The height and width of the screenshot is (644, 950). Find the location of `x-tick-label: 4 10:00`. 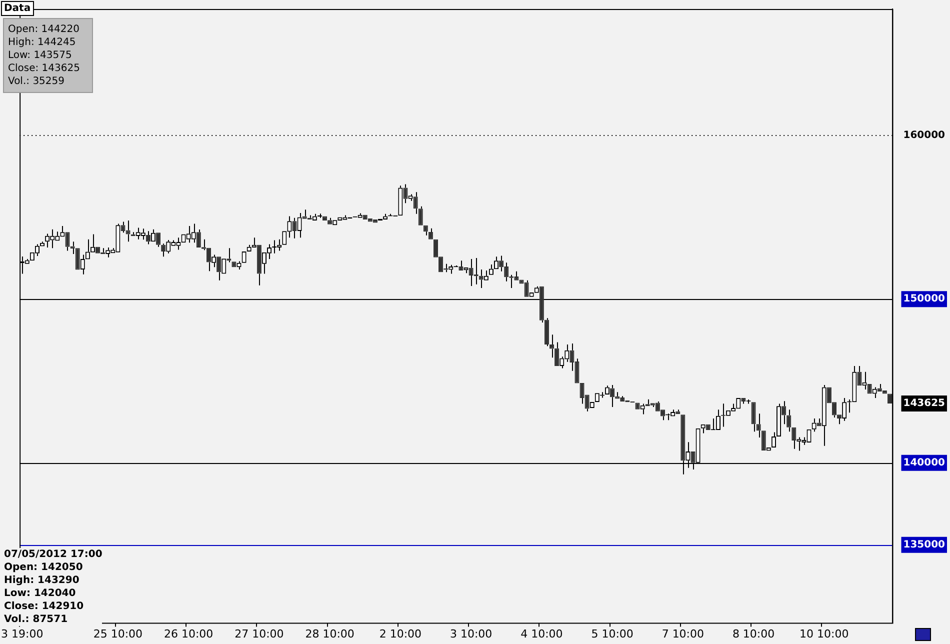

x-tick-label: 4 10:00 is located at coordinates (541, 633).